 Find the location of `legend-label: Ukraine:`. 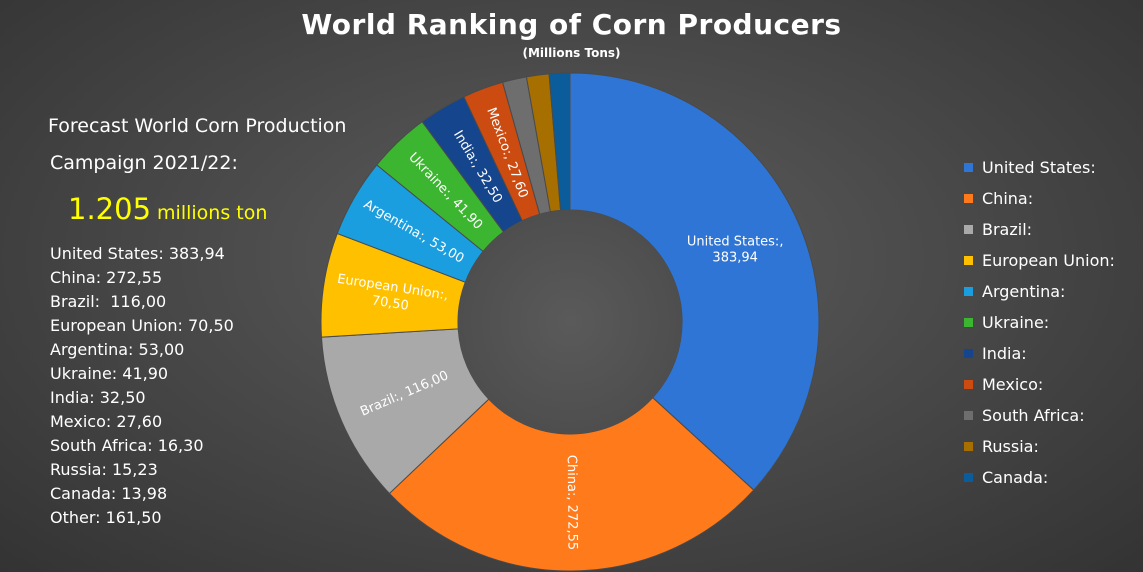

legend-label: Ukraine: is located at coordinates (1016, 322).